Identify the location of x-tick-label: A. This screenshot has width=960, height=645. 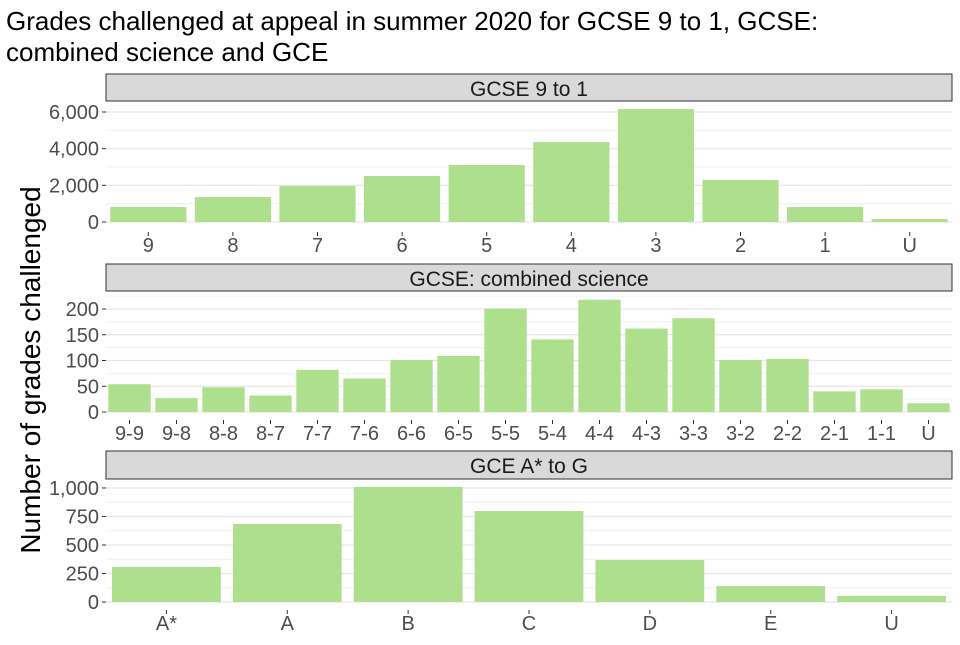
(288, 624).